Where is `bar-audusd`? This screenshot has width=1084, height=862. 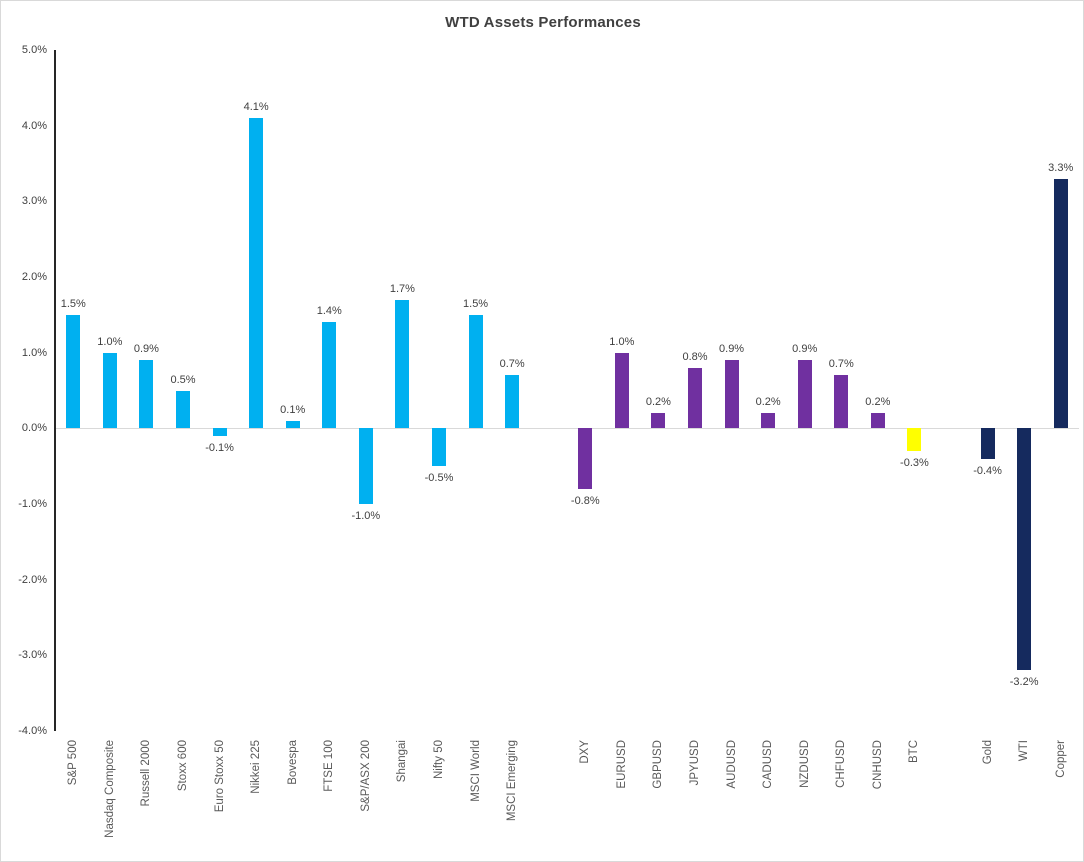 bar-audusd is located at coordinates (731, 394).